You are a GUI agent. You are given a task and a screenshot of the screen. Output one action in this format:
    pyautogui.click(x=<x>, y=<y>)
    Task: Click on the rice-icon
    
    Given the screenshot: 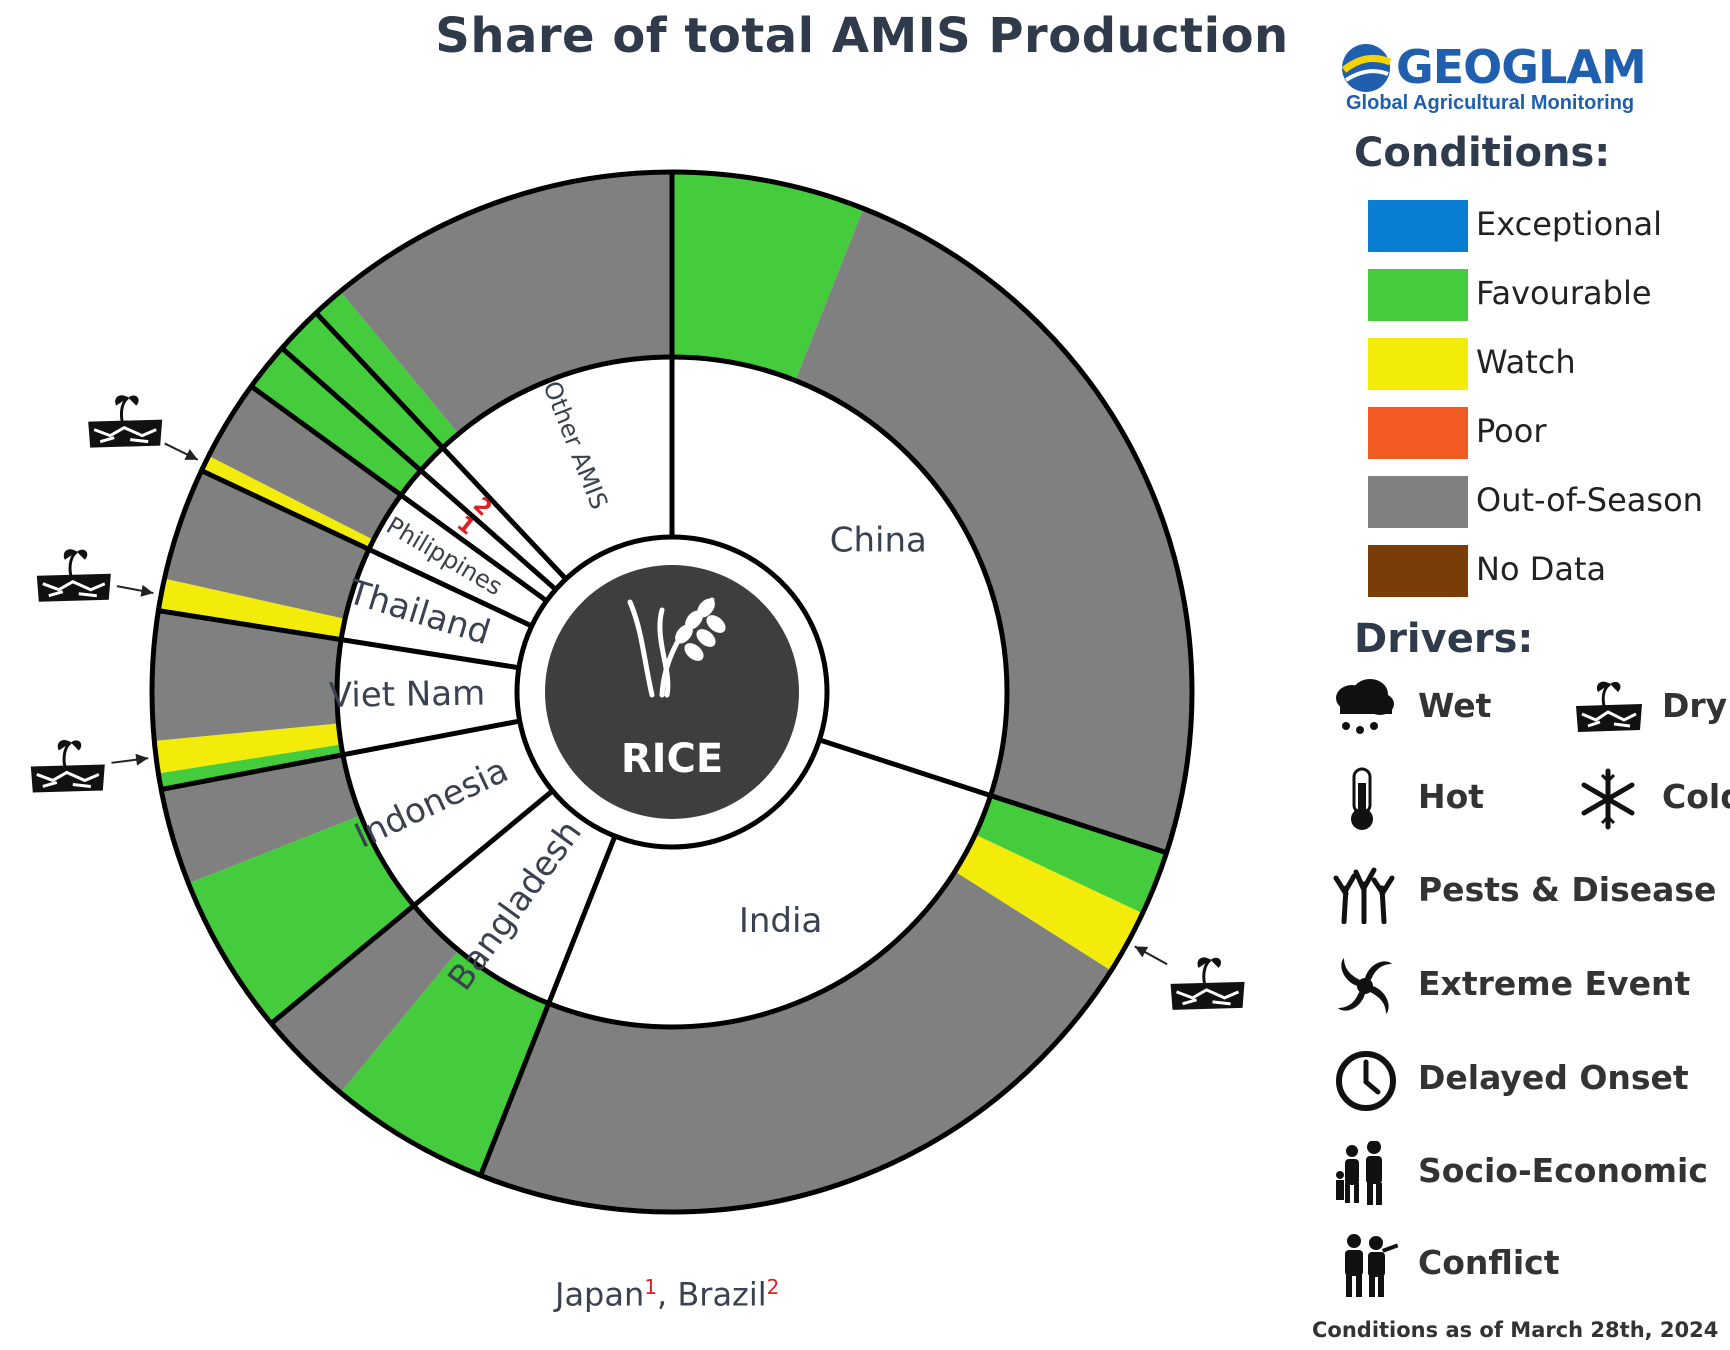 What is the action you would take?
    pyautogui.click(x=676, y=647)
    